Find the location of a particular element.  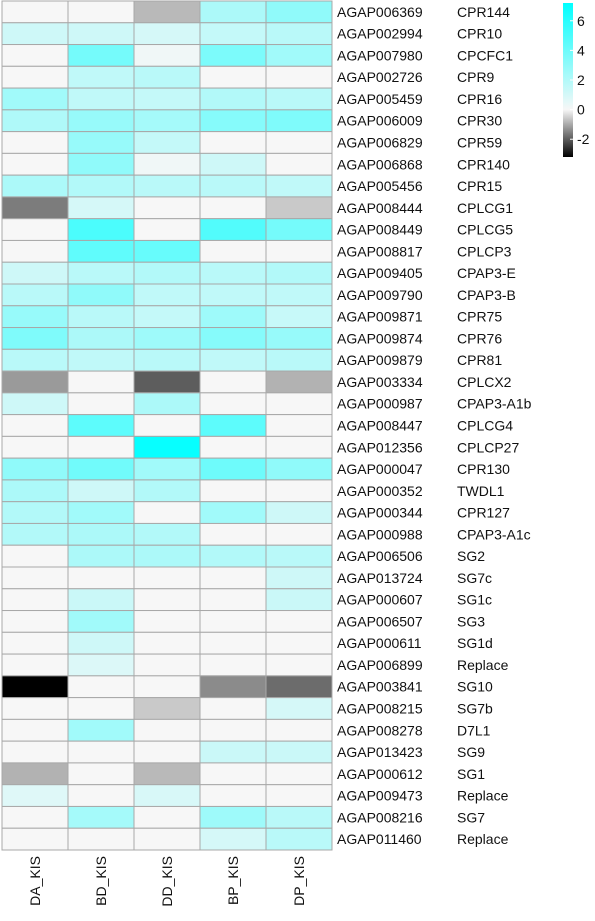

row-gene-id: AGAP000607 is located at coordinates (380, 600).